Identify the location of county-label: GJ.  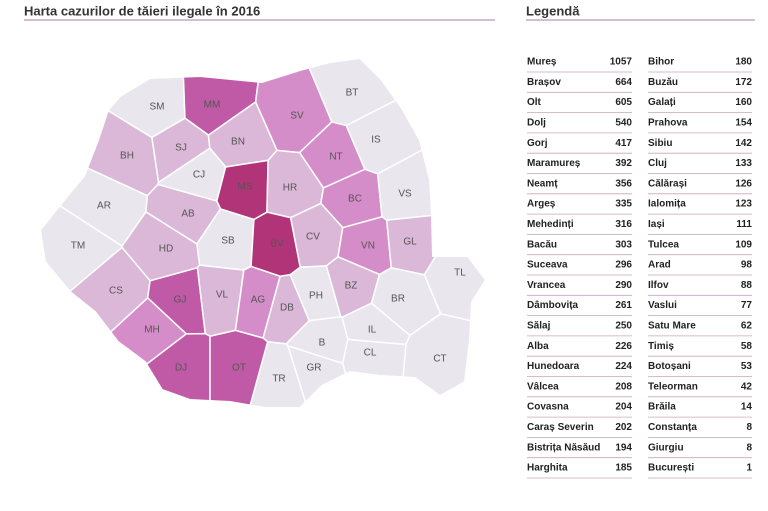
(180, 300).